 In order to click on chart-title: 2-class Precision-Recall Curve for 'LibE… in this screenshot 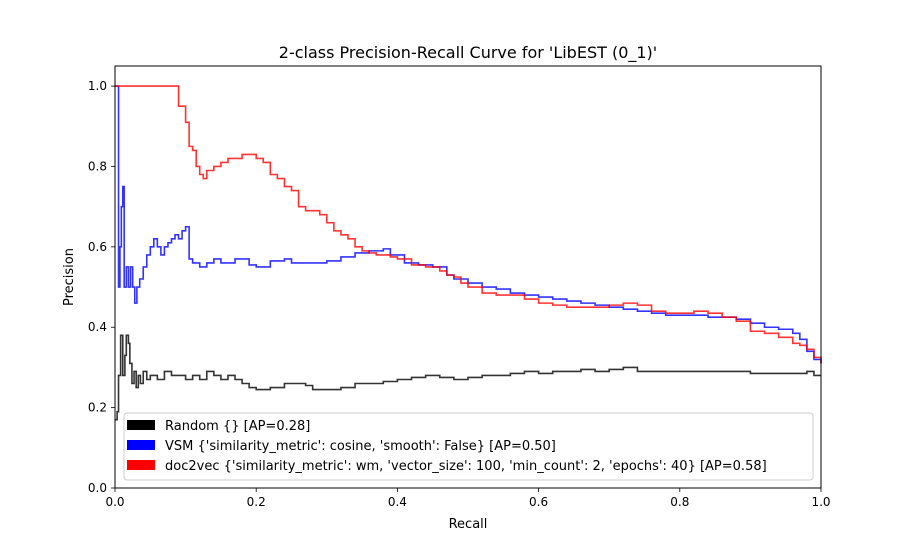, I will do `click(468, 53)`.